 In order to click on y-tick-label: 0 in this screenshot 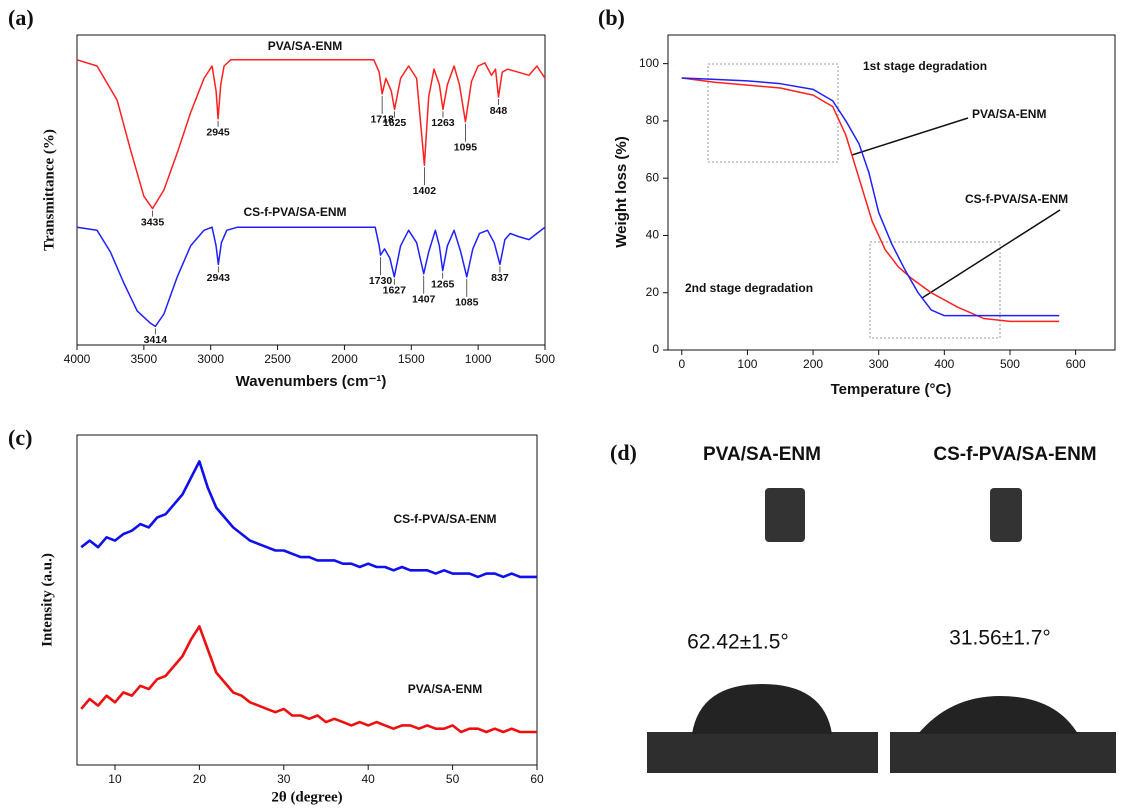, I will do `click(655, 349)`.